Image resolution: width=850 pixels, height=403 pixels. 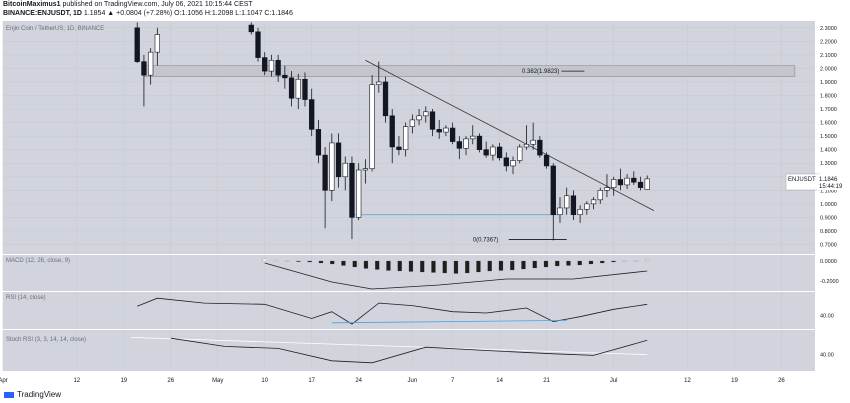 I want to click on price-tag-symbol: ENJUSDT, so click(x=802, y=180).